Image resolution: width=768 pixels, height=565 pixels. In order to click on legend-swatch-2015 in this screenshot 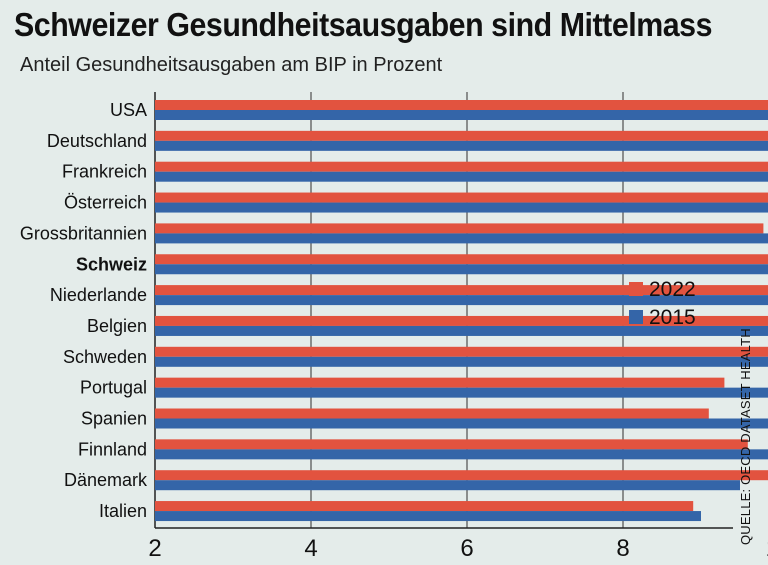, I will do `click(636, 317)`.